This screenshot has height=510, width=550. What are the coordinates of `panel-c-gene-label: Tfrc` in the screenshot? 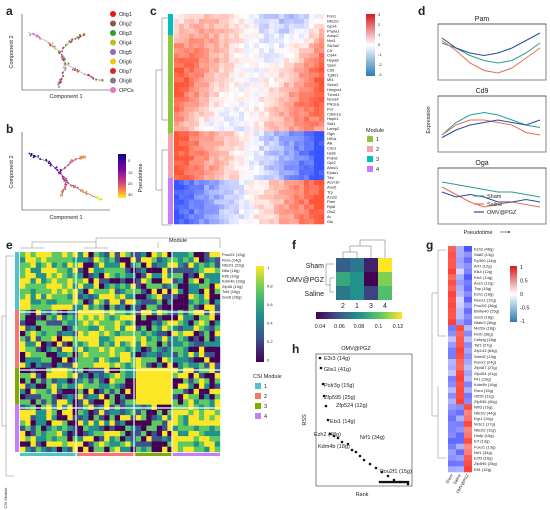 It's located at (330, 177).